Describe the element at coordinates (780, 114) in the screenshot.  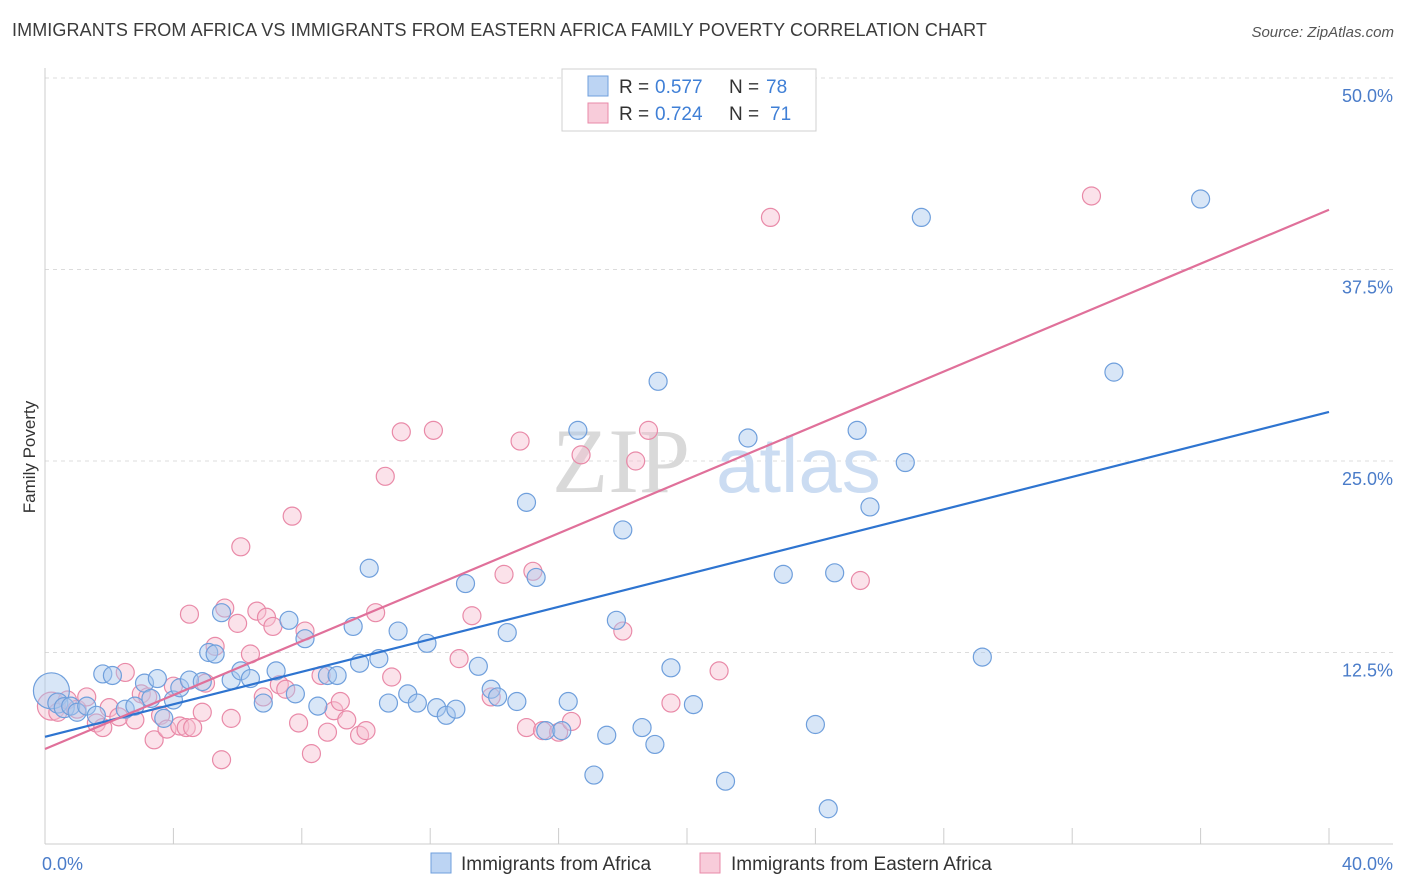
I see `legend-n-value-pink: 71` at that location.